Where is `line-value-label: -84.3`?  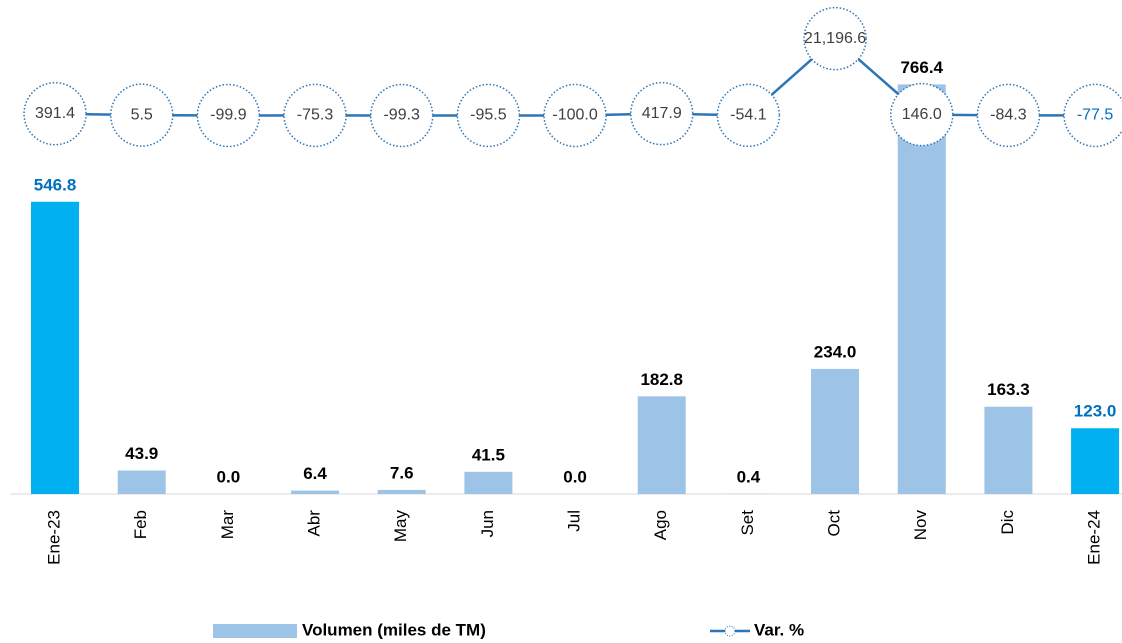
line-value-label: -84.3 is located at coordinates (1008, 115).